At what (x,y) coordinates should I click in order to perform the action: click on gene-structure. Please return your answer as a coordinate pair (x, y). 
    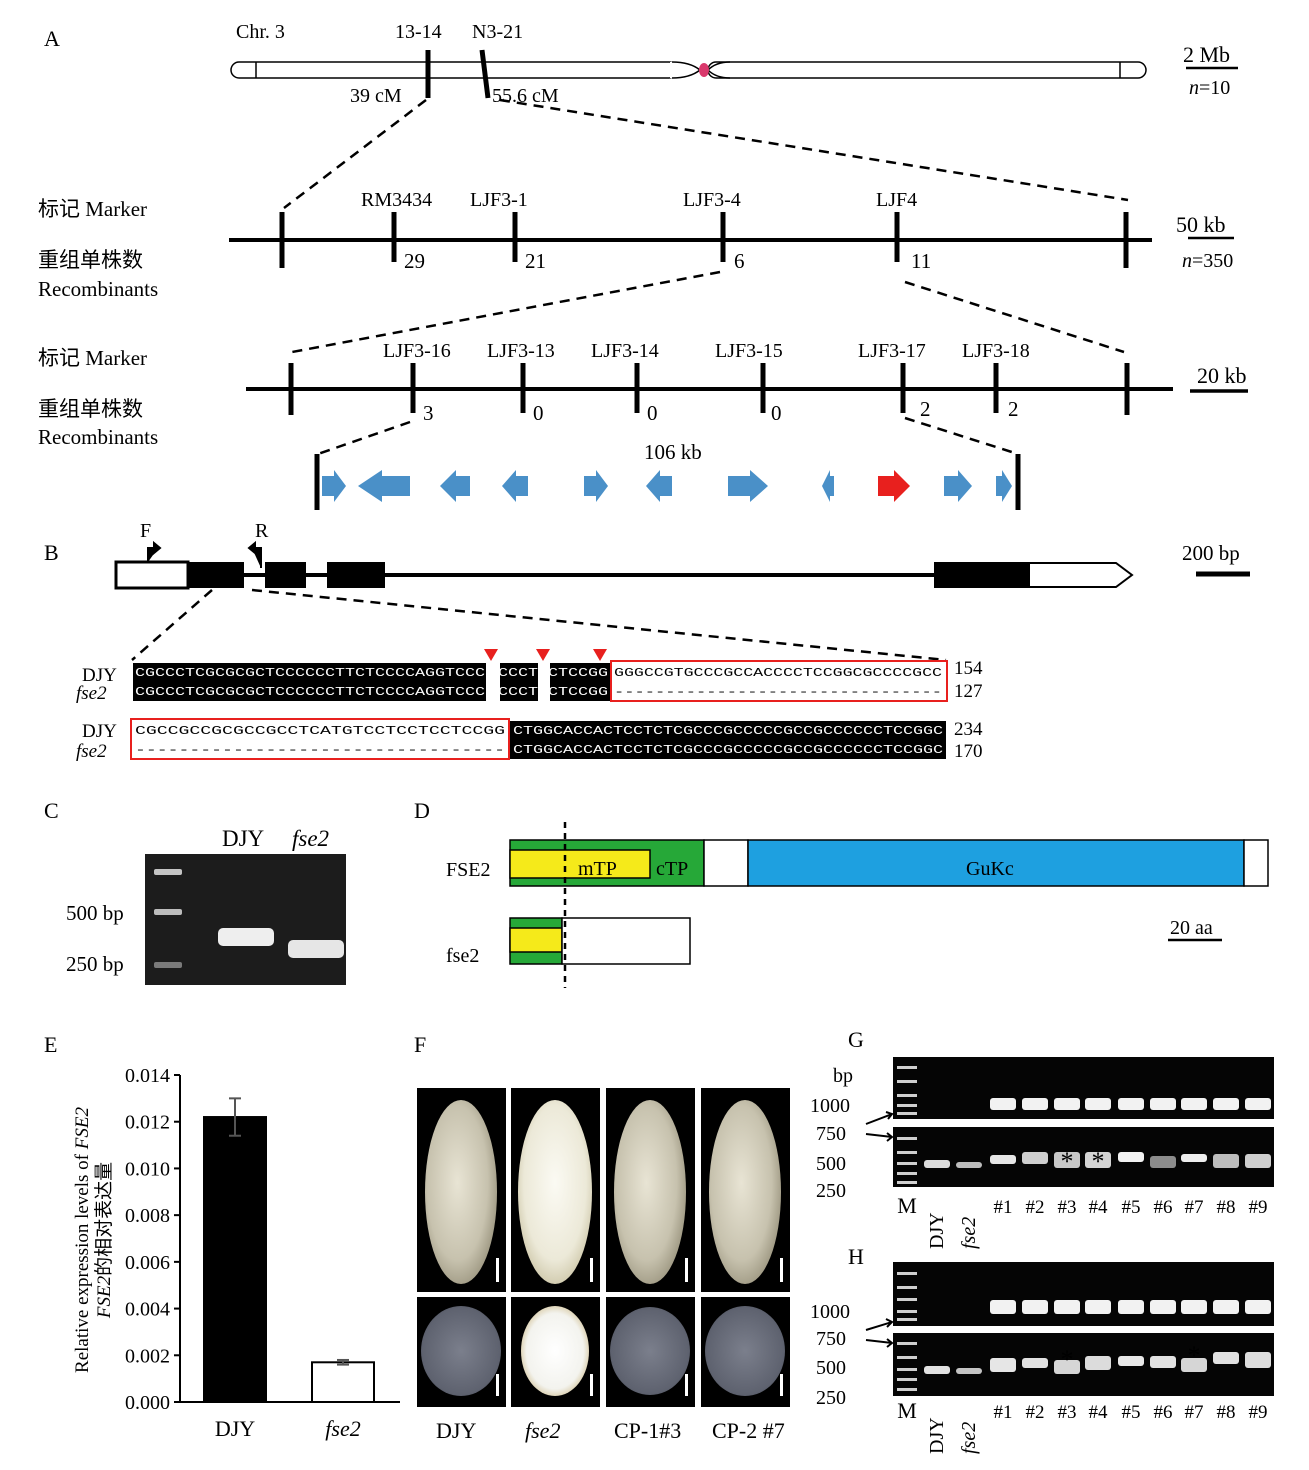
    Looking at the image, I should click on (624, 565).